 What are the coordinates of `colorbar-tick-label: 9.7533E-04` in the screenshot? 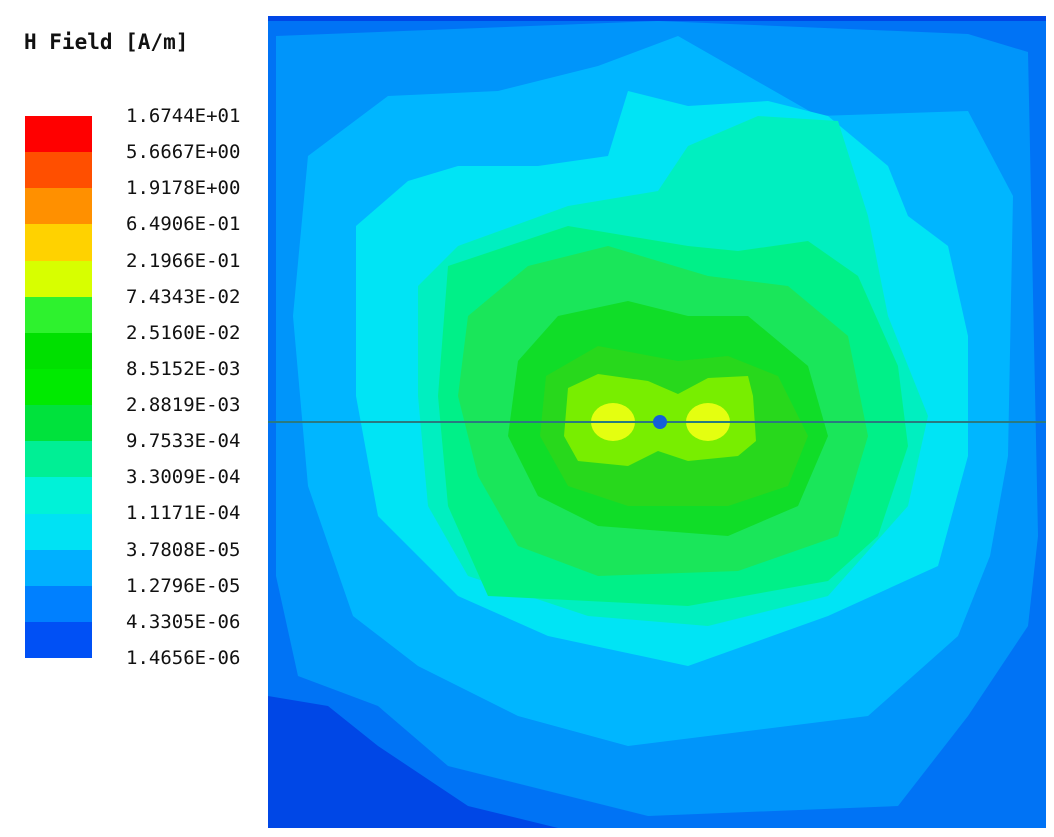 It's located at (183, 441).